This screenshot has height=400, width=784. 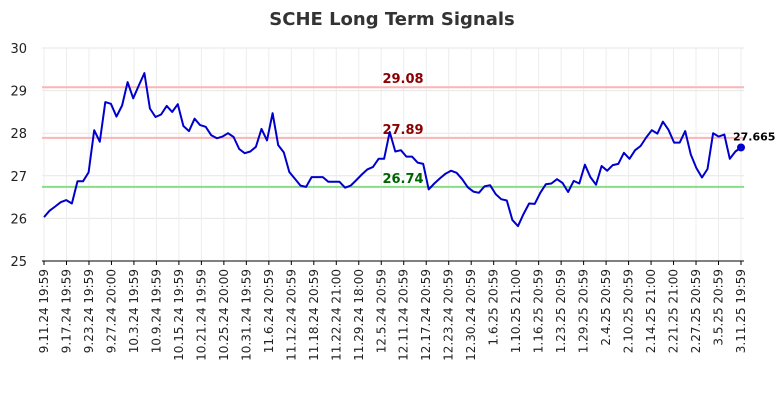 What do you see at coordinates (336, 315) in the screenshot?
I see `x-tick-label: 11.22.24 21:00` at bounding box center [336, 315].